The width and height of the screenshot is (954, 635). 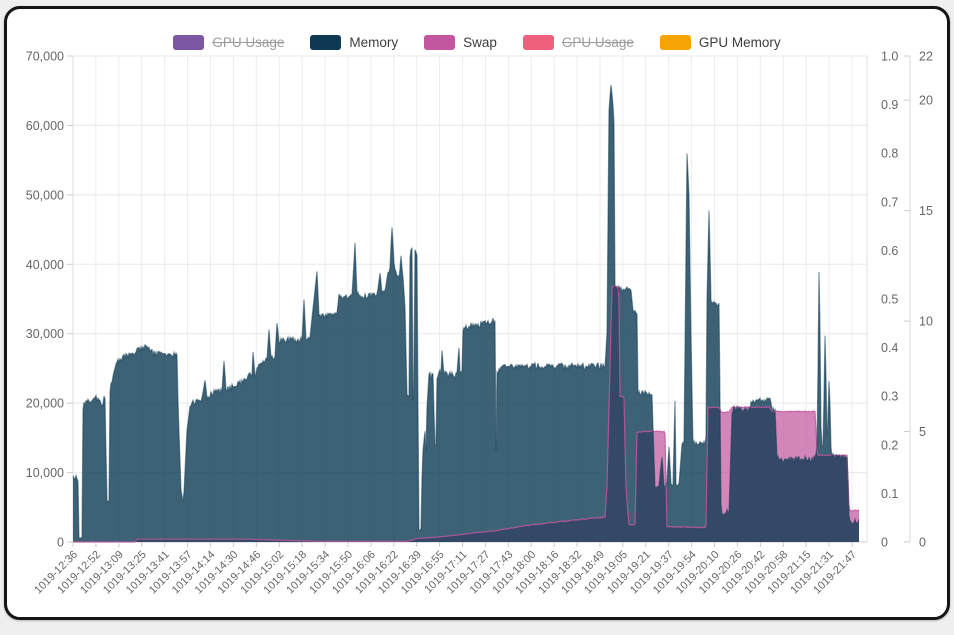 I want to click on y-right-usage-tick-label: 0.2, so click(x=889, y=445).